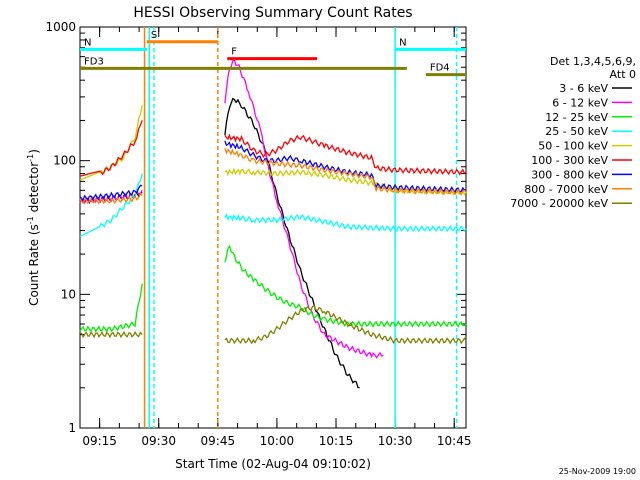 The image size is (640, 480). I want to click on x-tick-label: 10:15, so click(336, 441).